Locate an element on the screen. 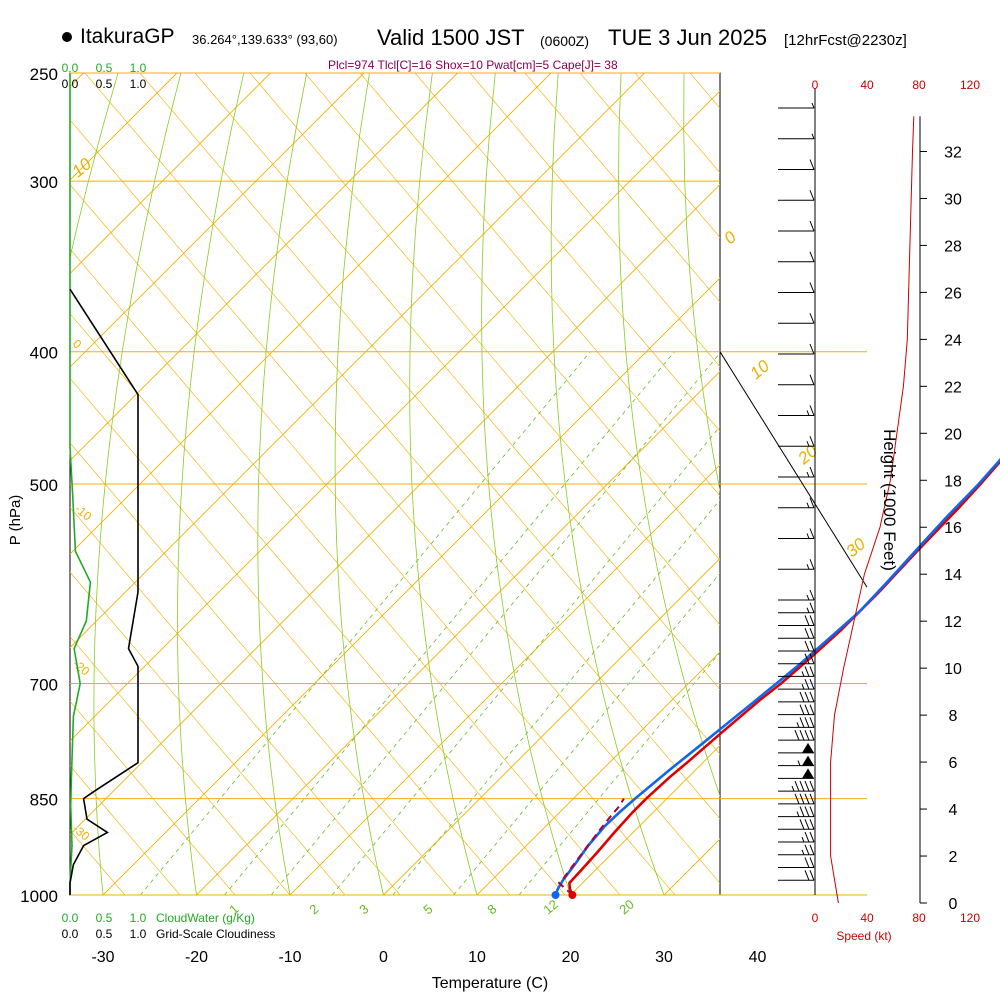 The width and height of the screenshot is (1000, 1000). height-tick-label: 0 is located at coordinates (953, 904).